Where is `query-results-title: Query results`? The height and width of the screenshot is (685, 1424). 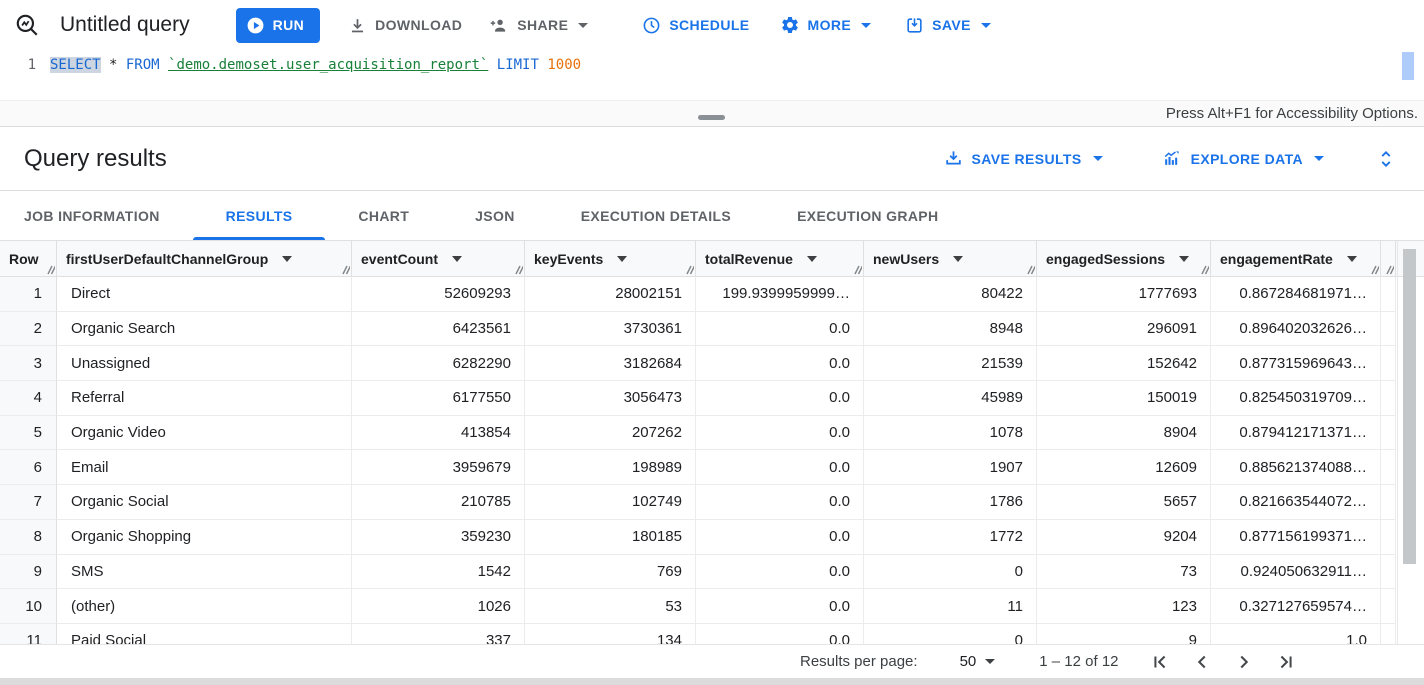 query-results-title: Query results is located at coordinates (95, 158).